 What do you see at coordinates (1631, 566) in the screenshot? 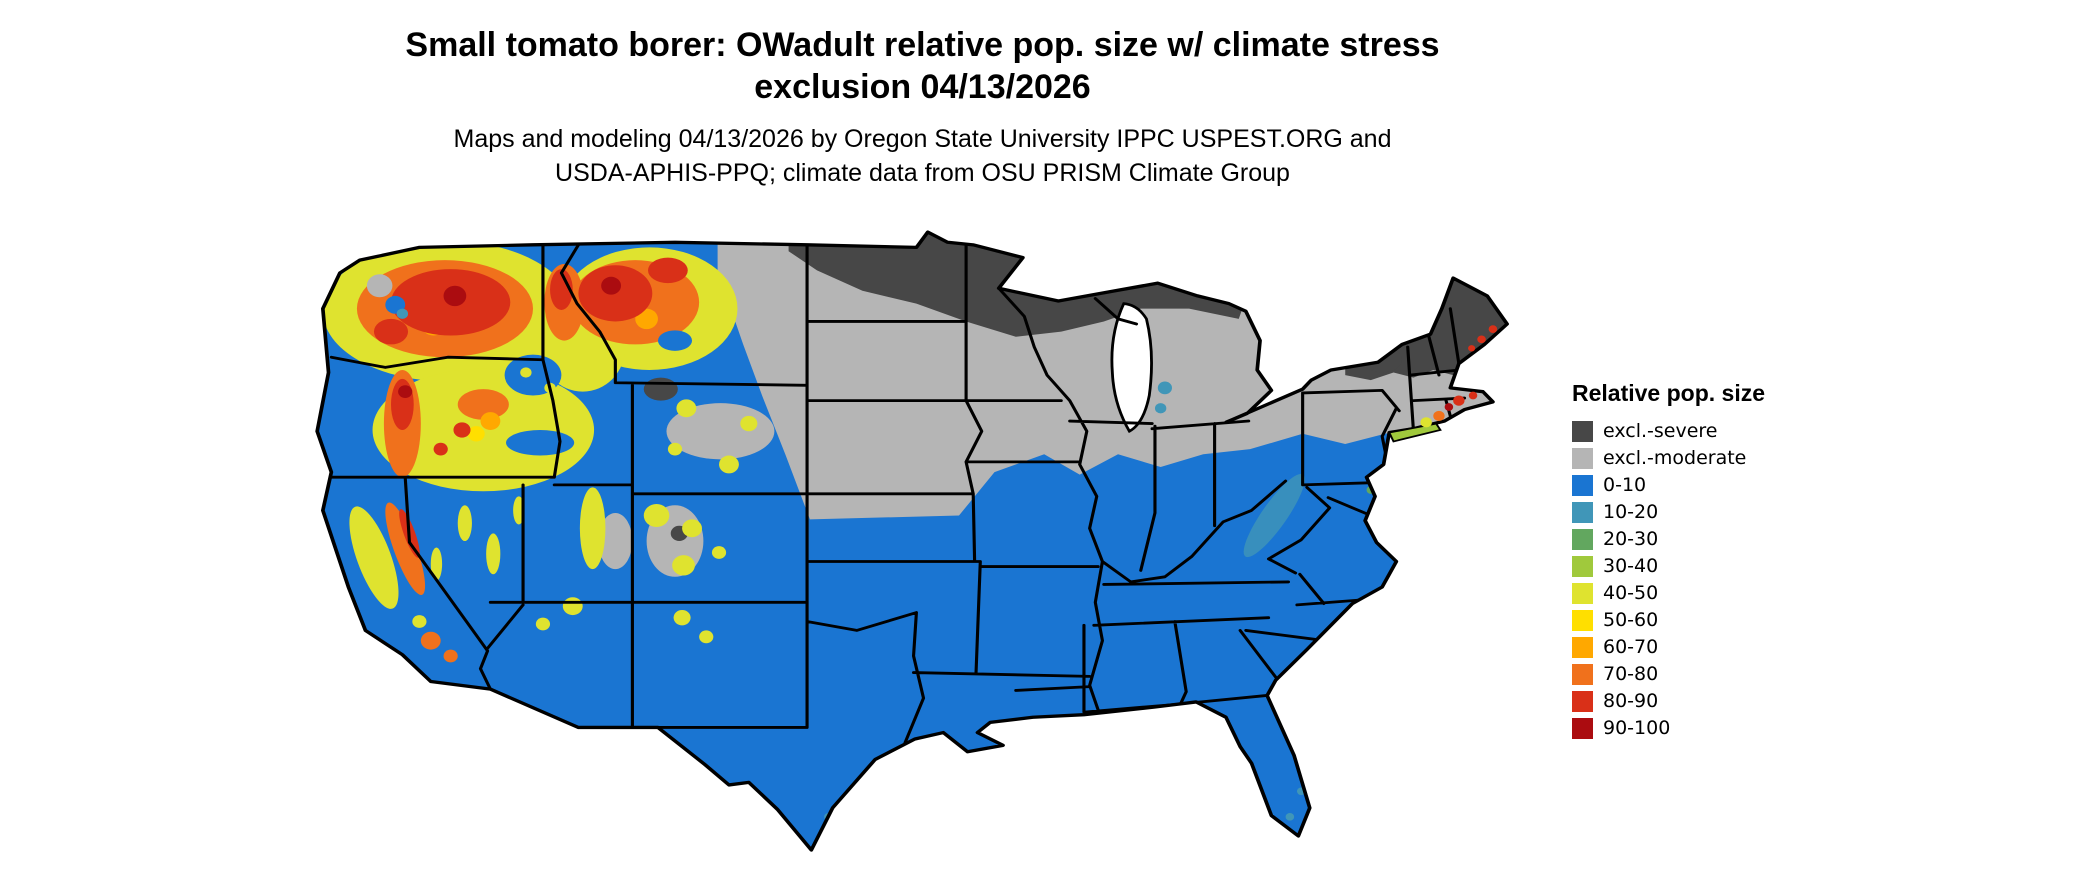
I see `legend-label: 30-40` at bounding box center [1631, 566].